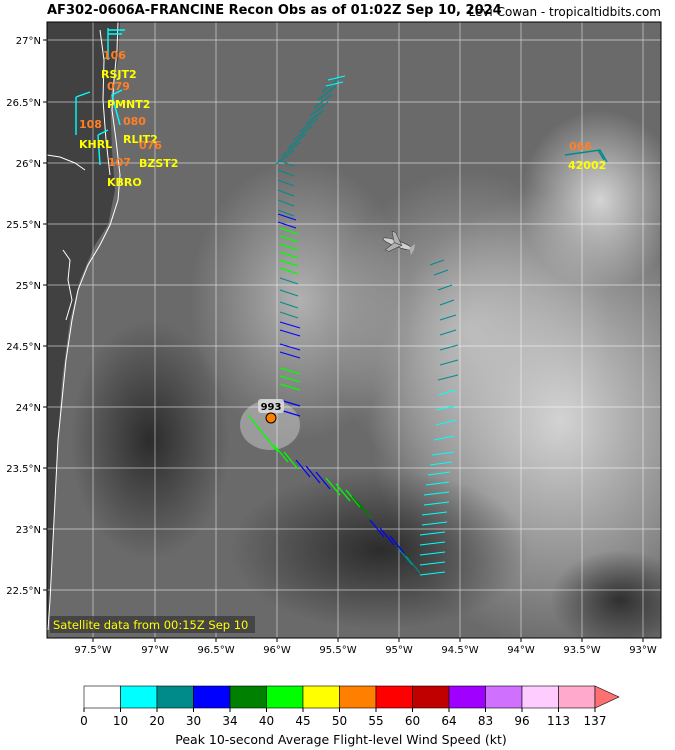 This screenshot has width=675, height=750. What do you see at coordinates (156, 721) in the screenshot?
I see `colorbar-tick-label: 20` at bounding box center [156, 721].